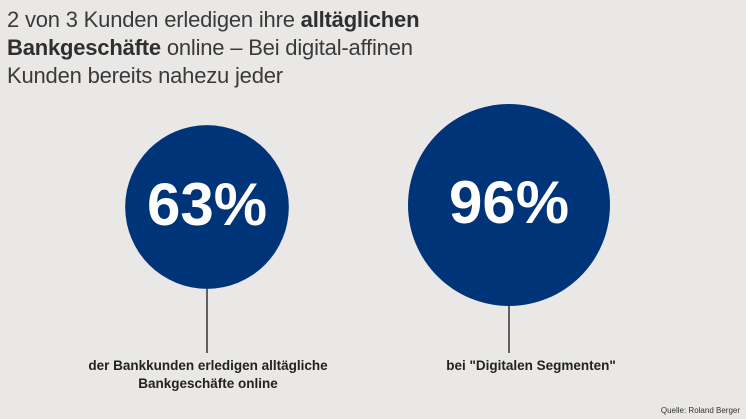 This screenshot has width=746, height=419. I want to click on value-label-right: 96%, so click(509, 202).